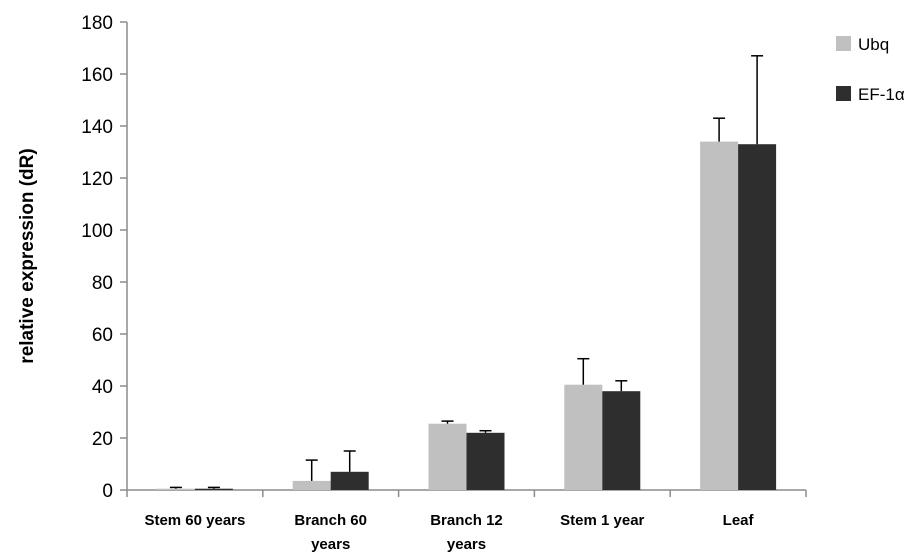 The height and width of the screenshot is (559, 921). Describe the element at coordinates (97, 23) in the screenshot. I see `y-tick-label: 180` at that location.